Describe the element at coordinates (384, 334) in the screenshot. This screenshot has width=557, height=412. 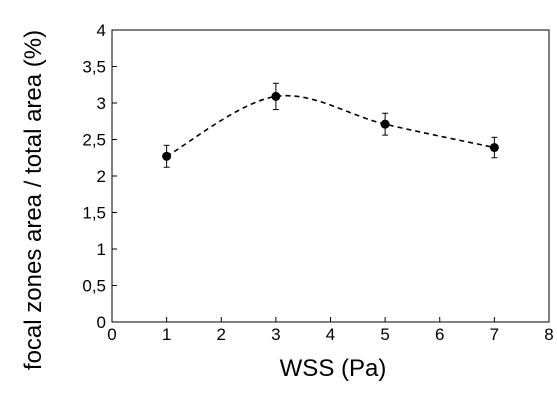
I see `x-tick-label: 5` at that location.